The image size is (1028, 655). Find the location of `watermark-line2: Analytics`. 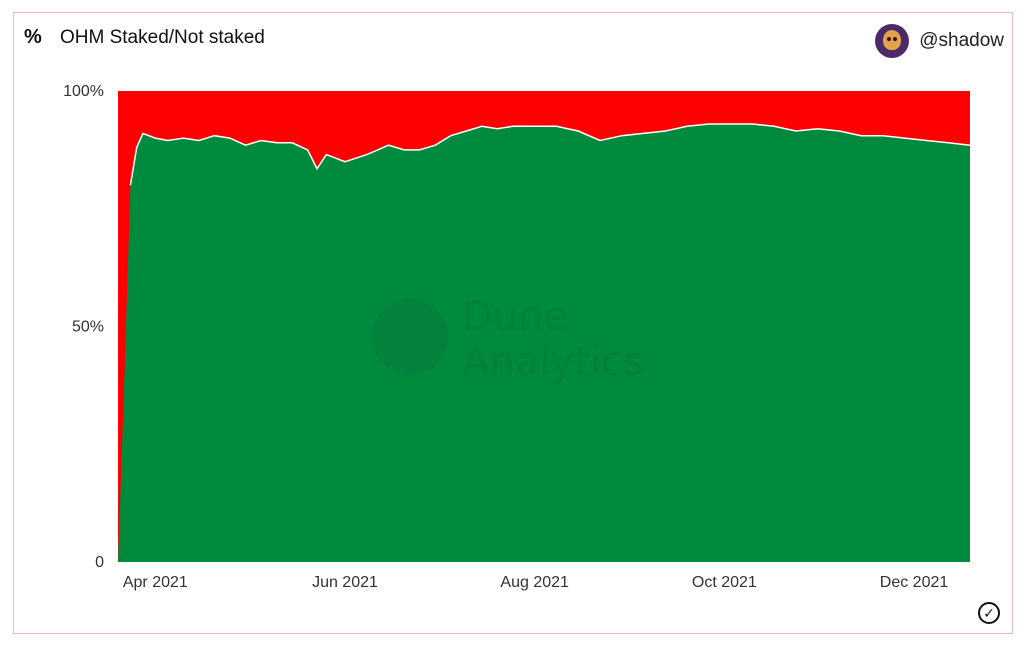

watermark-line2: Analytics is located at coordinates (553, 362).